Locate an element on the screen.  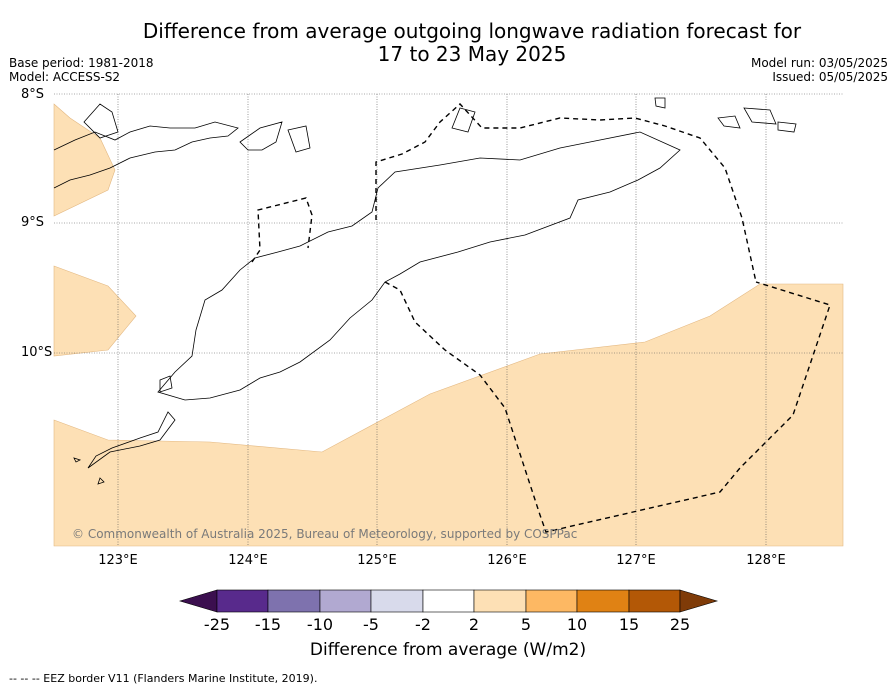
colorbar-tick-4: -5 is located at coordinates (371, 624).